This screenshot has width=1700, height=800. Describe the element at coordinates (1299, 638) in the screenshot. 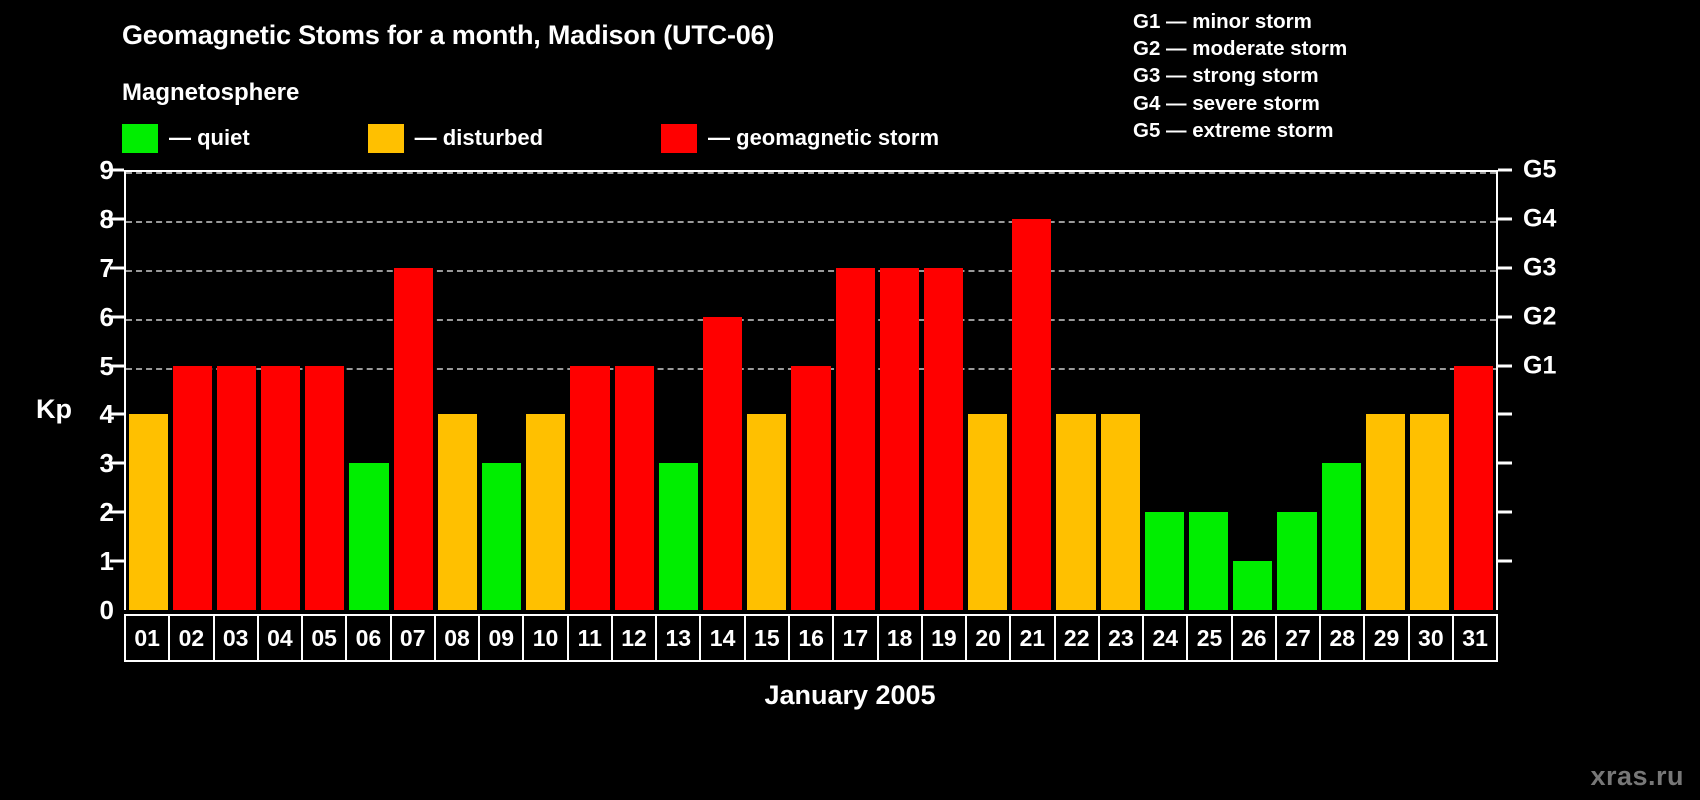

I see `day-label: 27` at that location.